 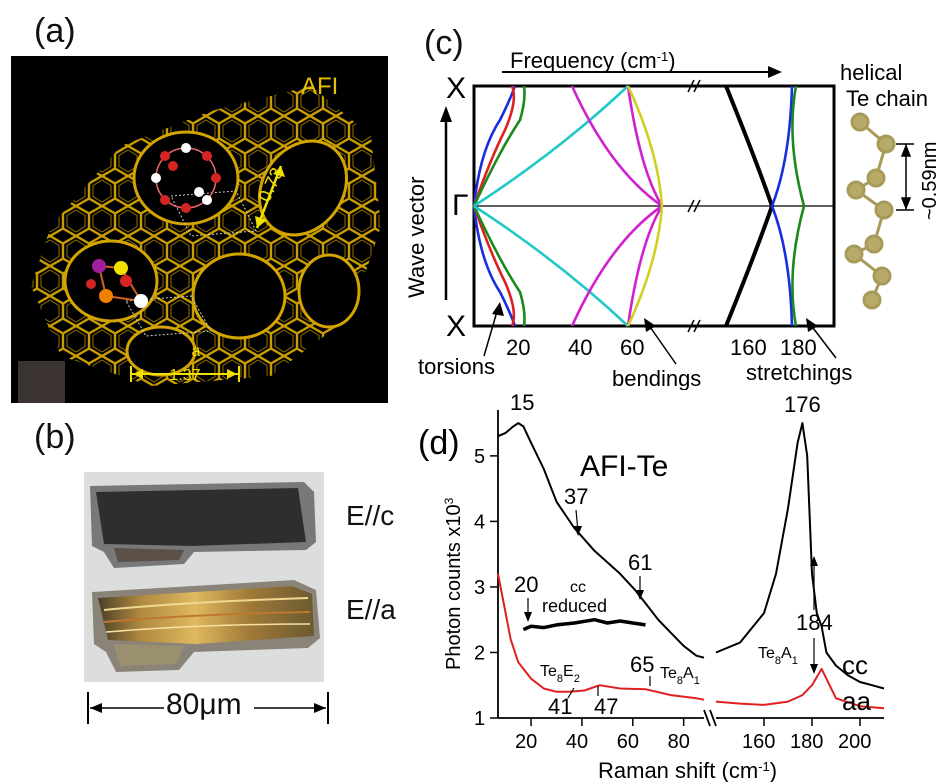 I want to click on svg-text: 1.37, so click(x=184, y=375).